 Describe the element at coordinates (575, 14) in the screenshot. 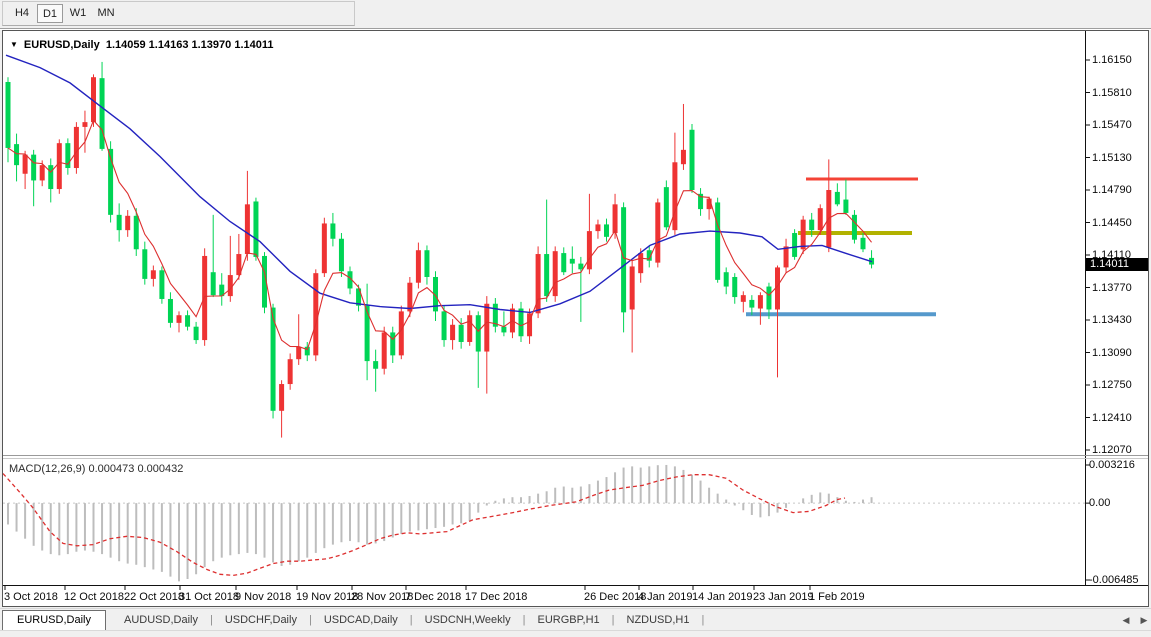

I see `timeframe-toolbar: H4 D1 W1 MN` at that location.